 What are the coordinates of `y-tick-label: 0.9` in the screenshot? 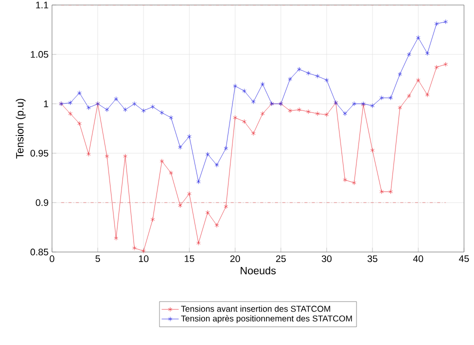 It's located at (42, 202).